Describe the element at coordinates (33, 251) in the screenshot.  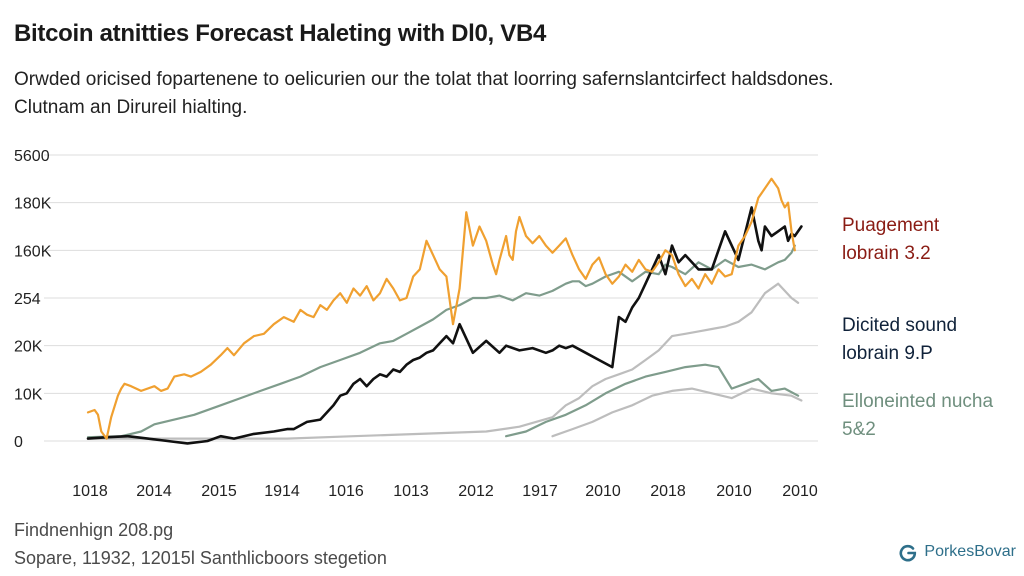
I see `y-tick-label-4: 160K` at that location.